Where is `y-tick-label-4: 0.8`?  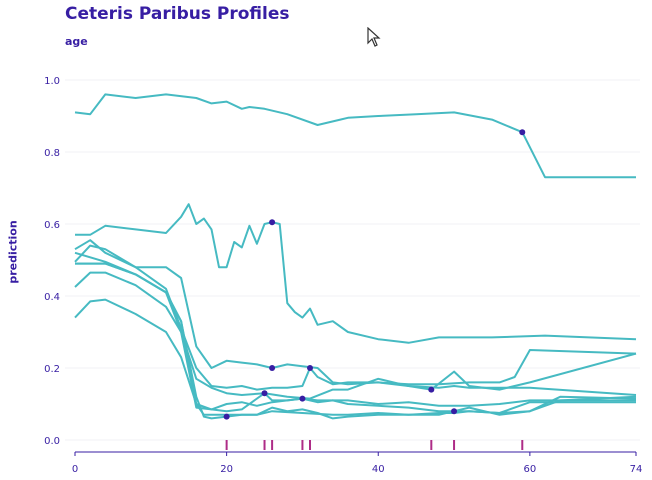
y-tick-label-4: 0.8 is located at coordinates (52, 153).